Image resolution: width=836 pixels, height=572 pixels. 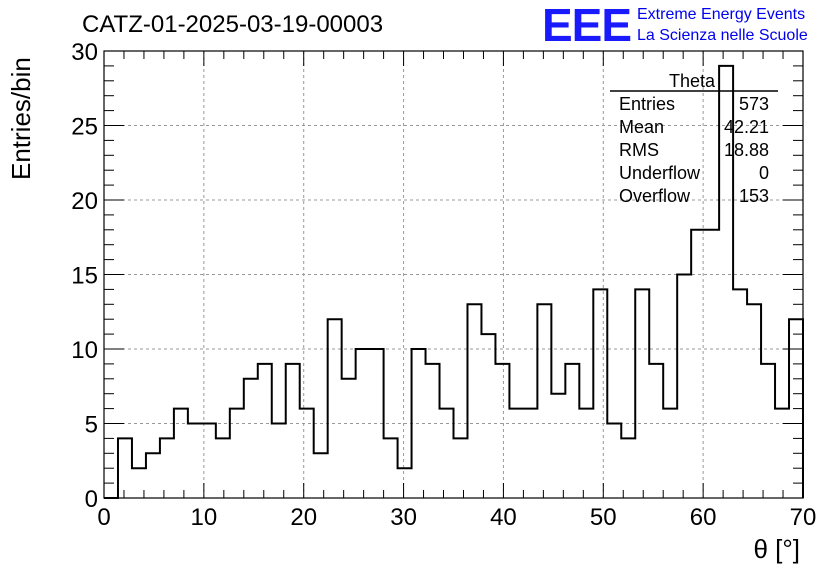 What do you see at coordinates (639, 150) in the screenshot?
I see `stats-label: RMS` at bounding box center [639, 150].